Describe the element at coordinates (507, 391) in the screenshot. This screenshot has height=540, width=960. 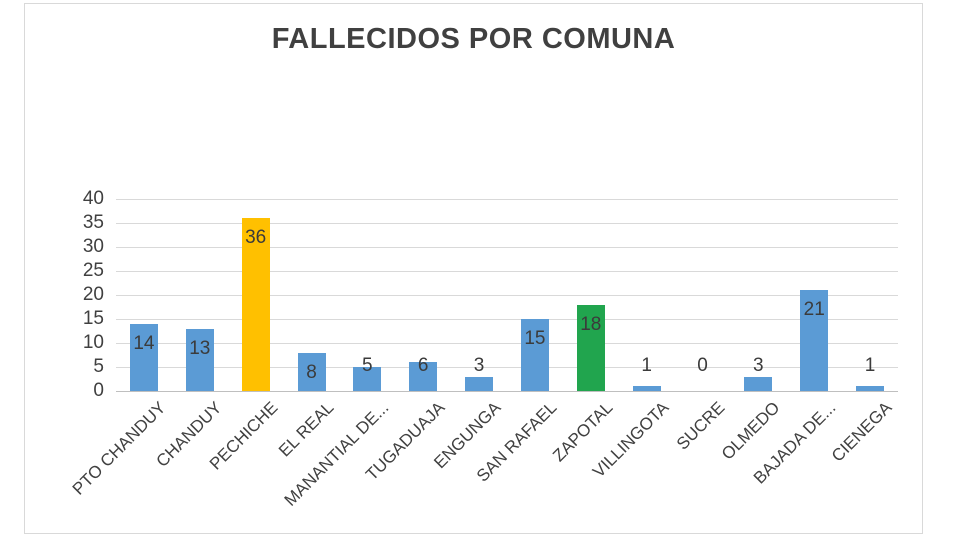
I see `x-axis-line` at that location.